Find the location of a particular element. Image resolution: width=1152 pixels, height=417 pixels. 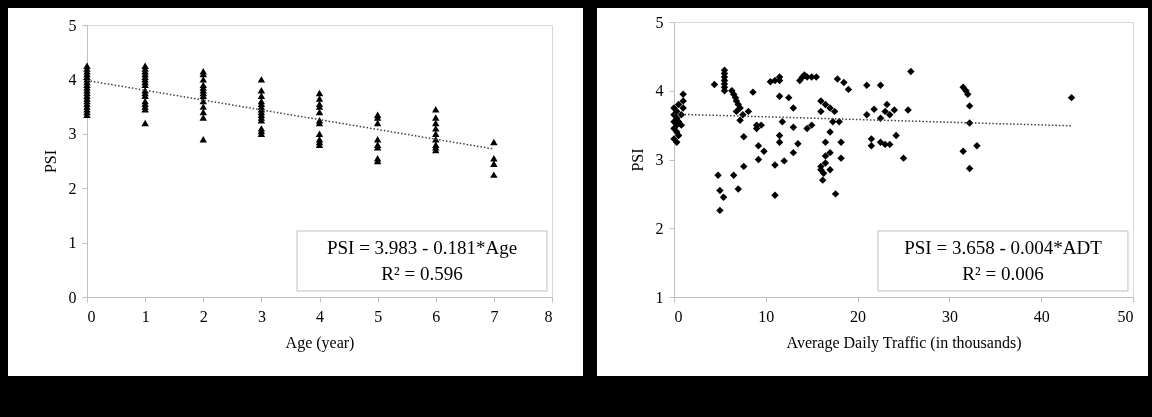

x-axis-title: Average Daily Traffic (in thousands) is located at coordinates (904, 342).